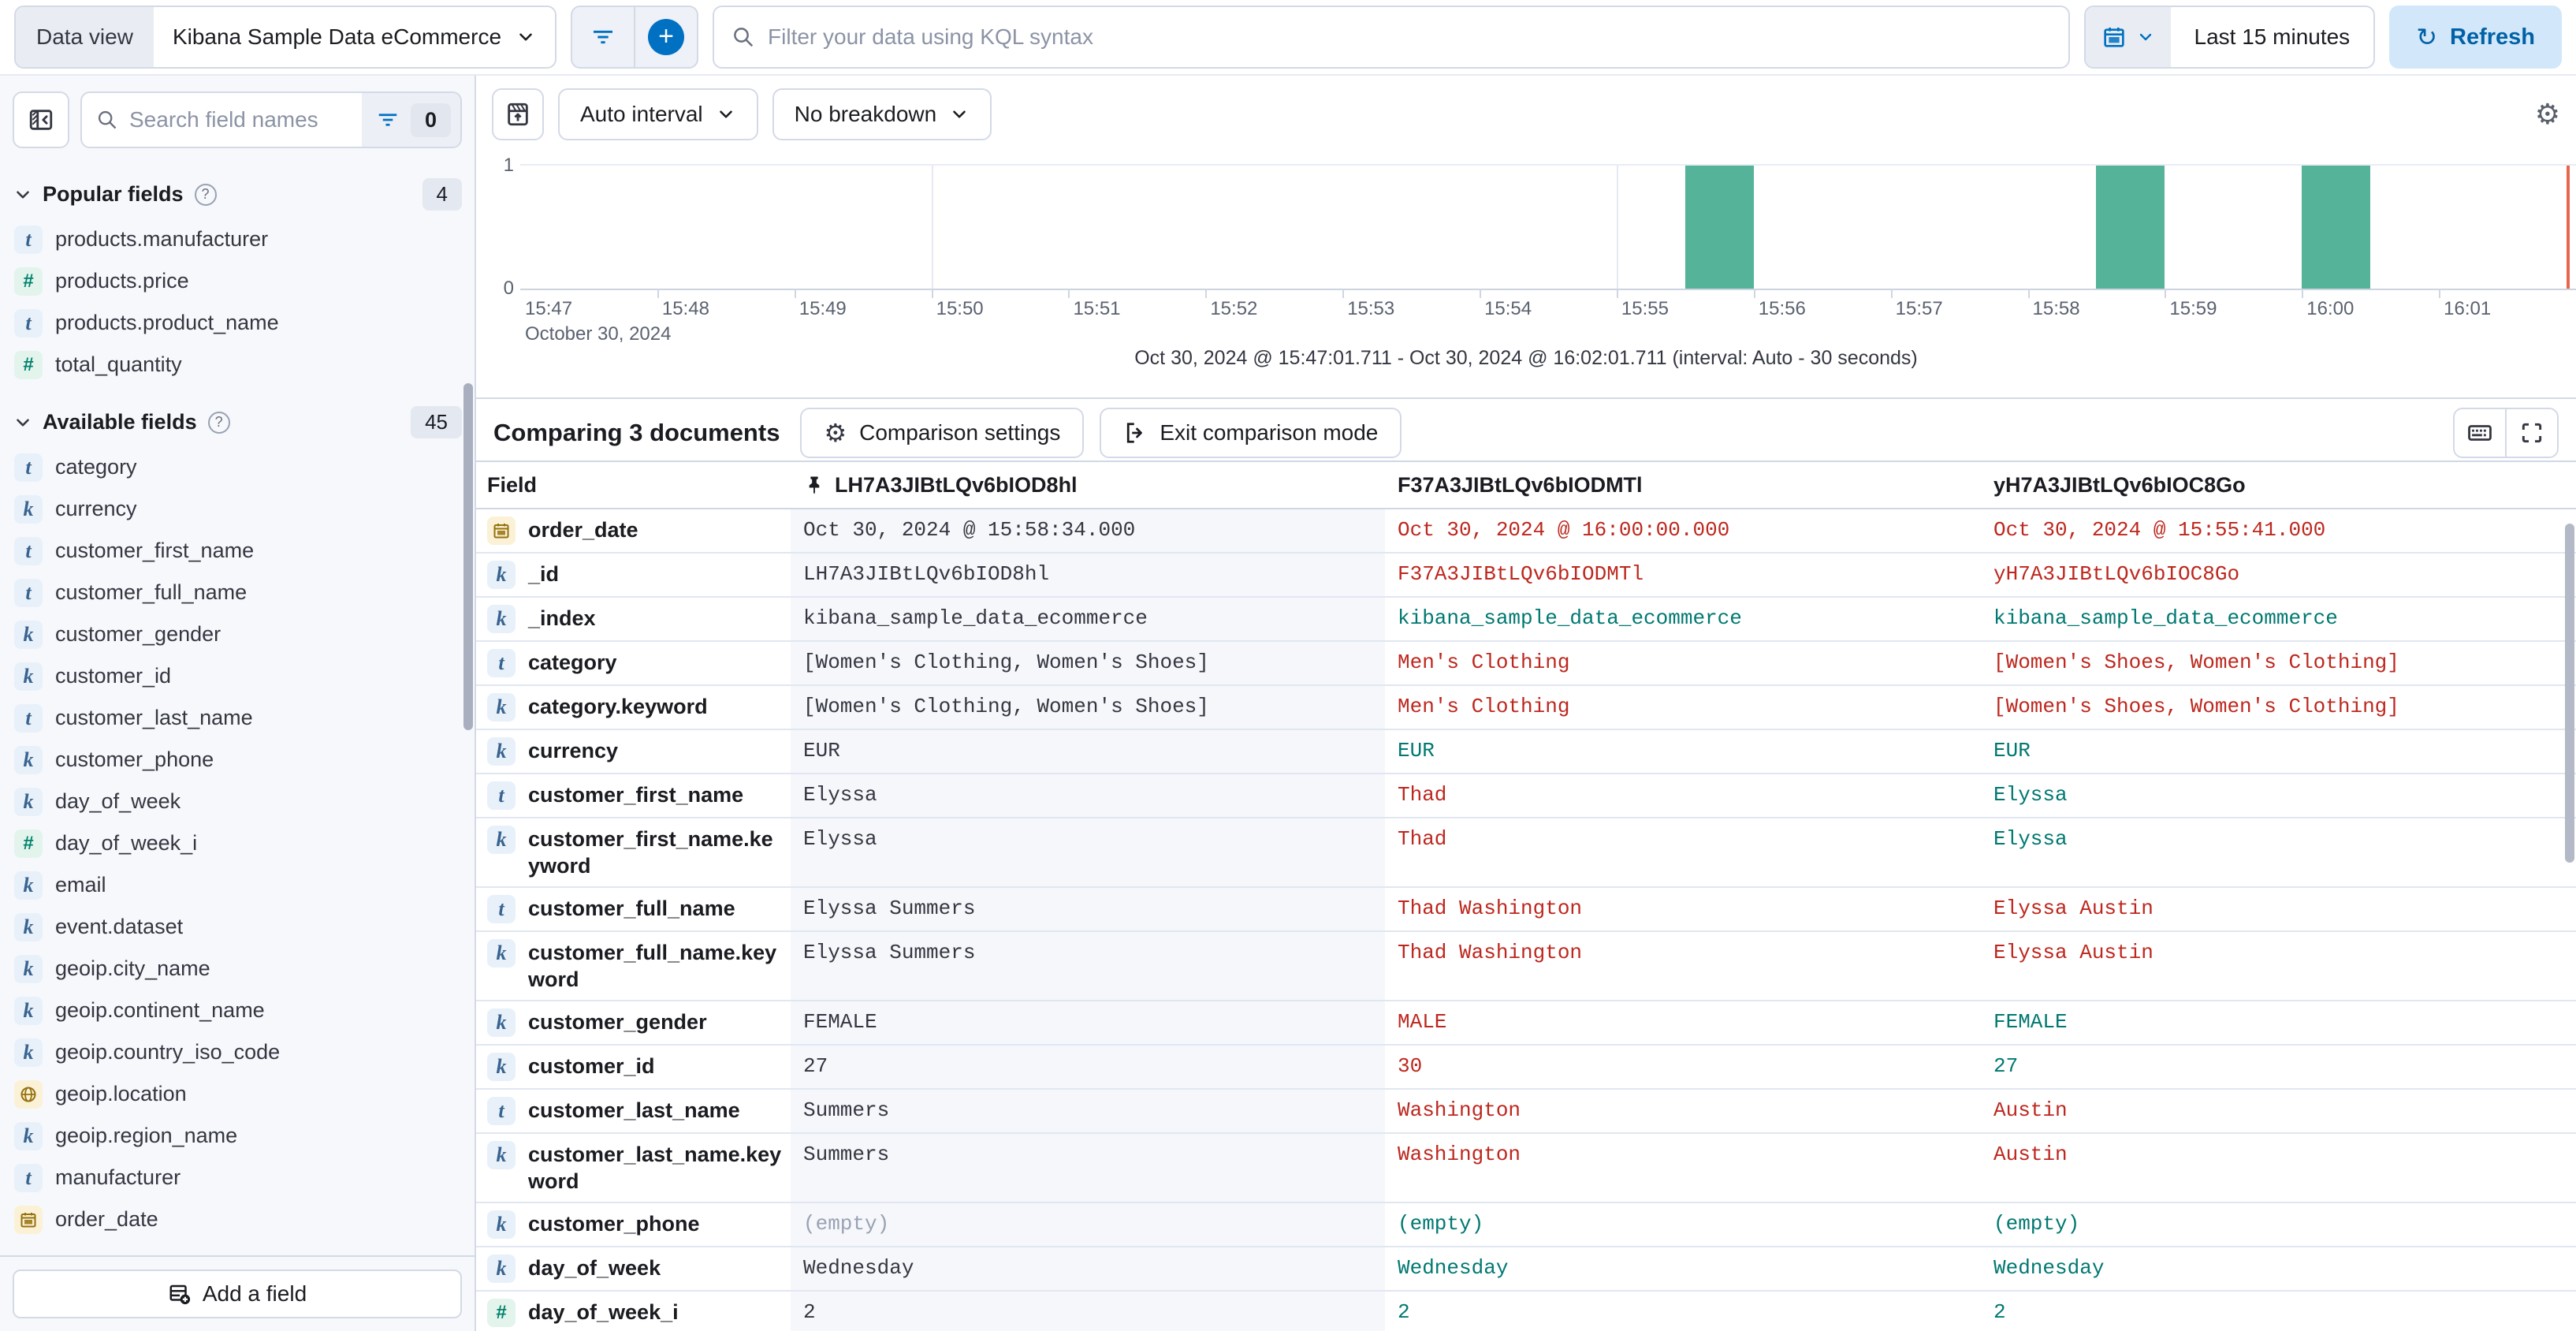  I want to click on field-cell: customer_phone, so click(633, 1224).